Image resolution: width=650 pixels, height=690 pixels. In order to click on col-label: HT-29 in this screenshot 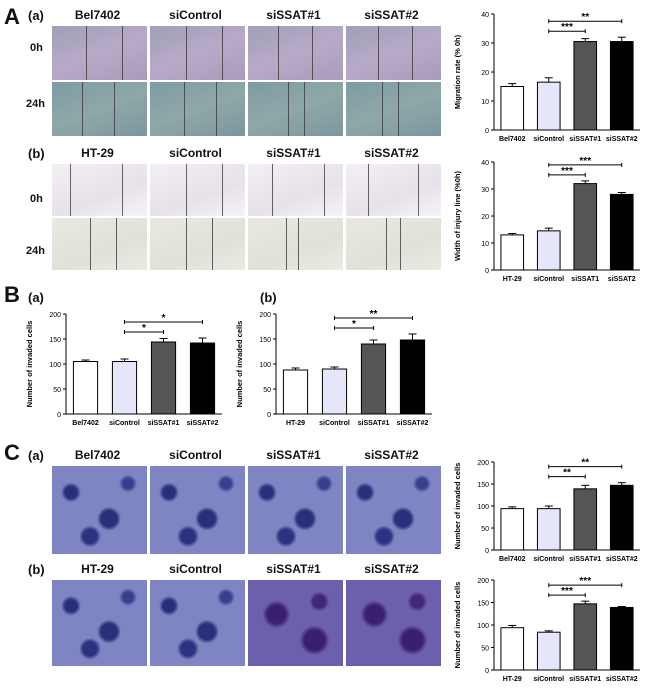, I will do `click(97, 569)`.